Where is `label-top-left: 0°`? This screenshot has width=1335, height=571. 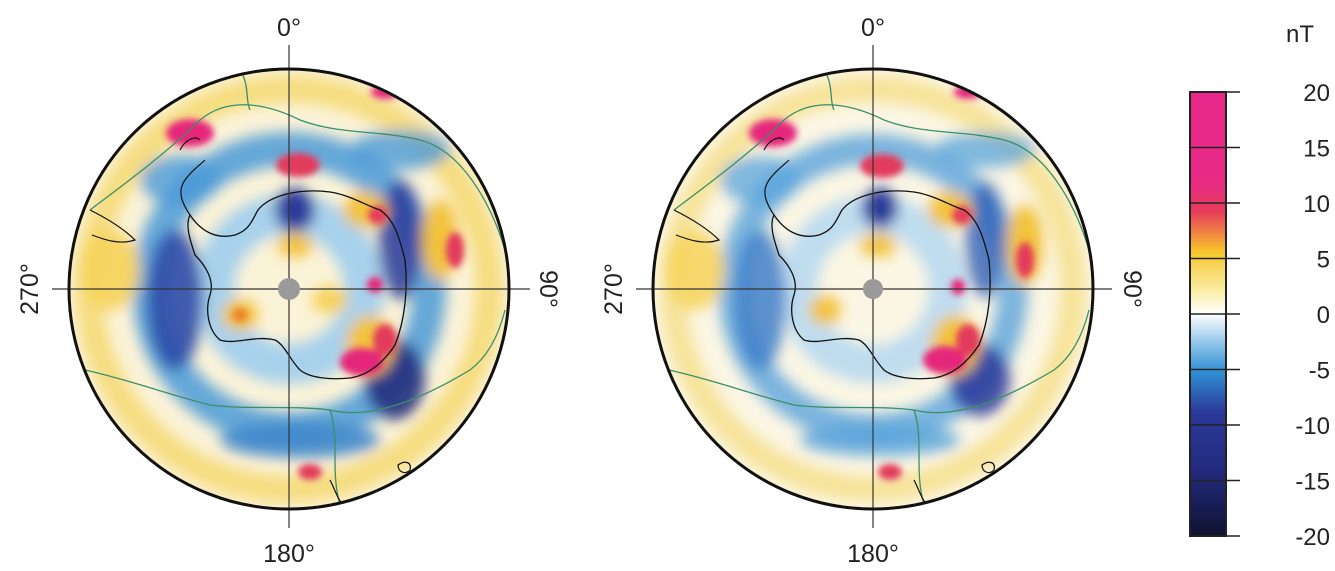 label-top-left: 0° is located at coordinates (289, 28).